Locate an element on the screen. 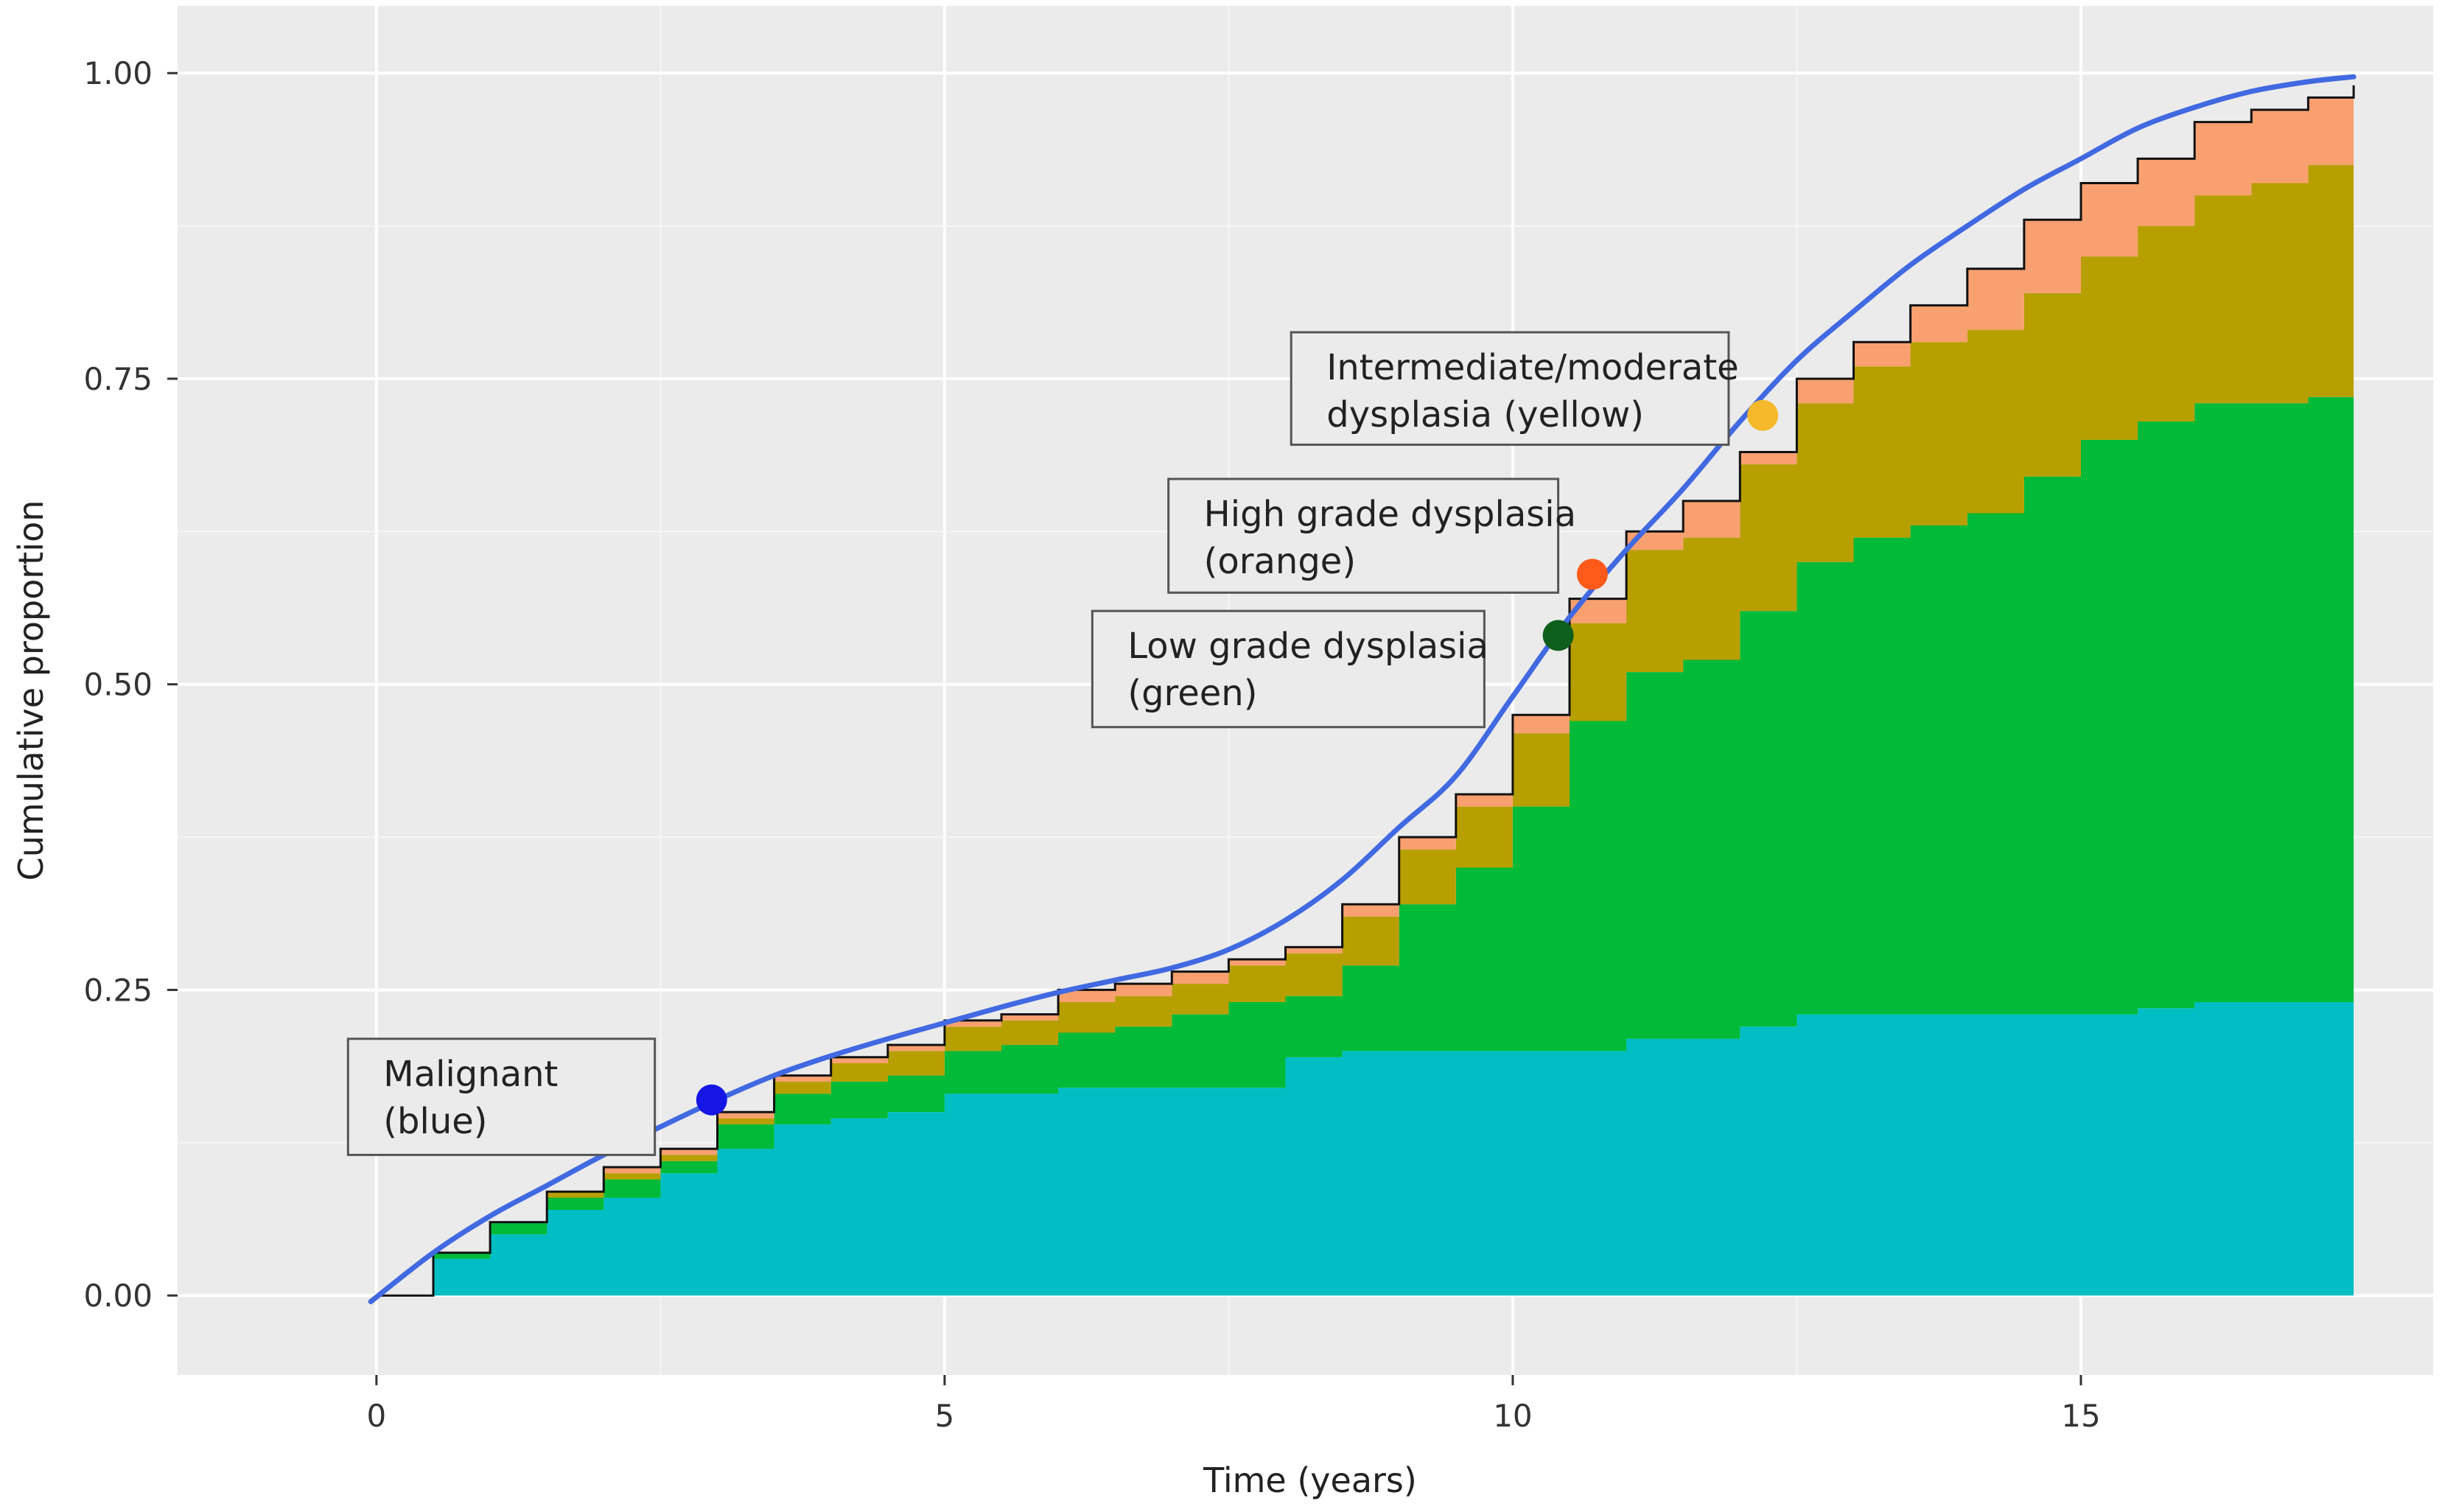 The image size is (2442, 1512). annotation-label-line1: Malignant is located at coordinates (470, 1074).